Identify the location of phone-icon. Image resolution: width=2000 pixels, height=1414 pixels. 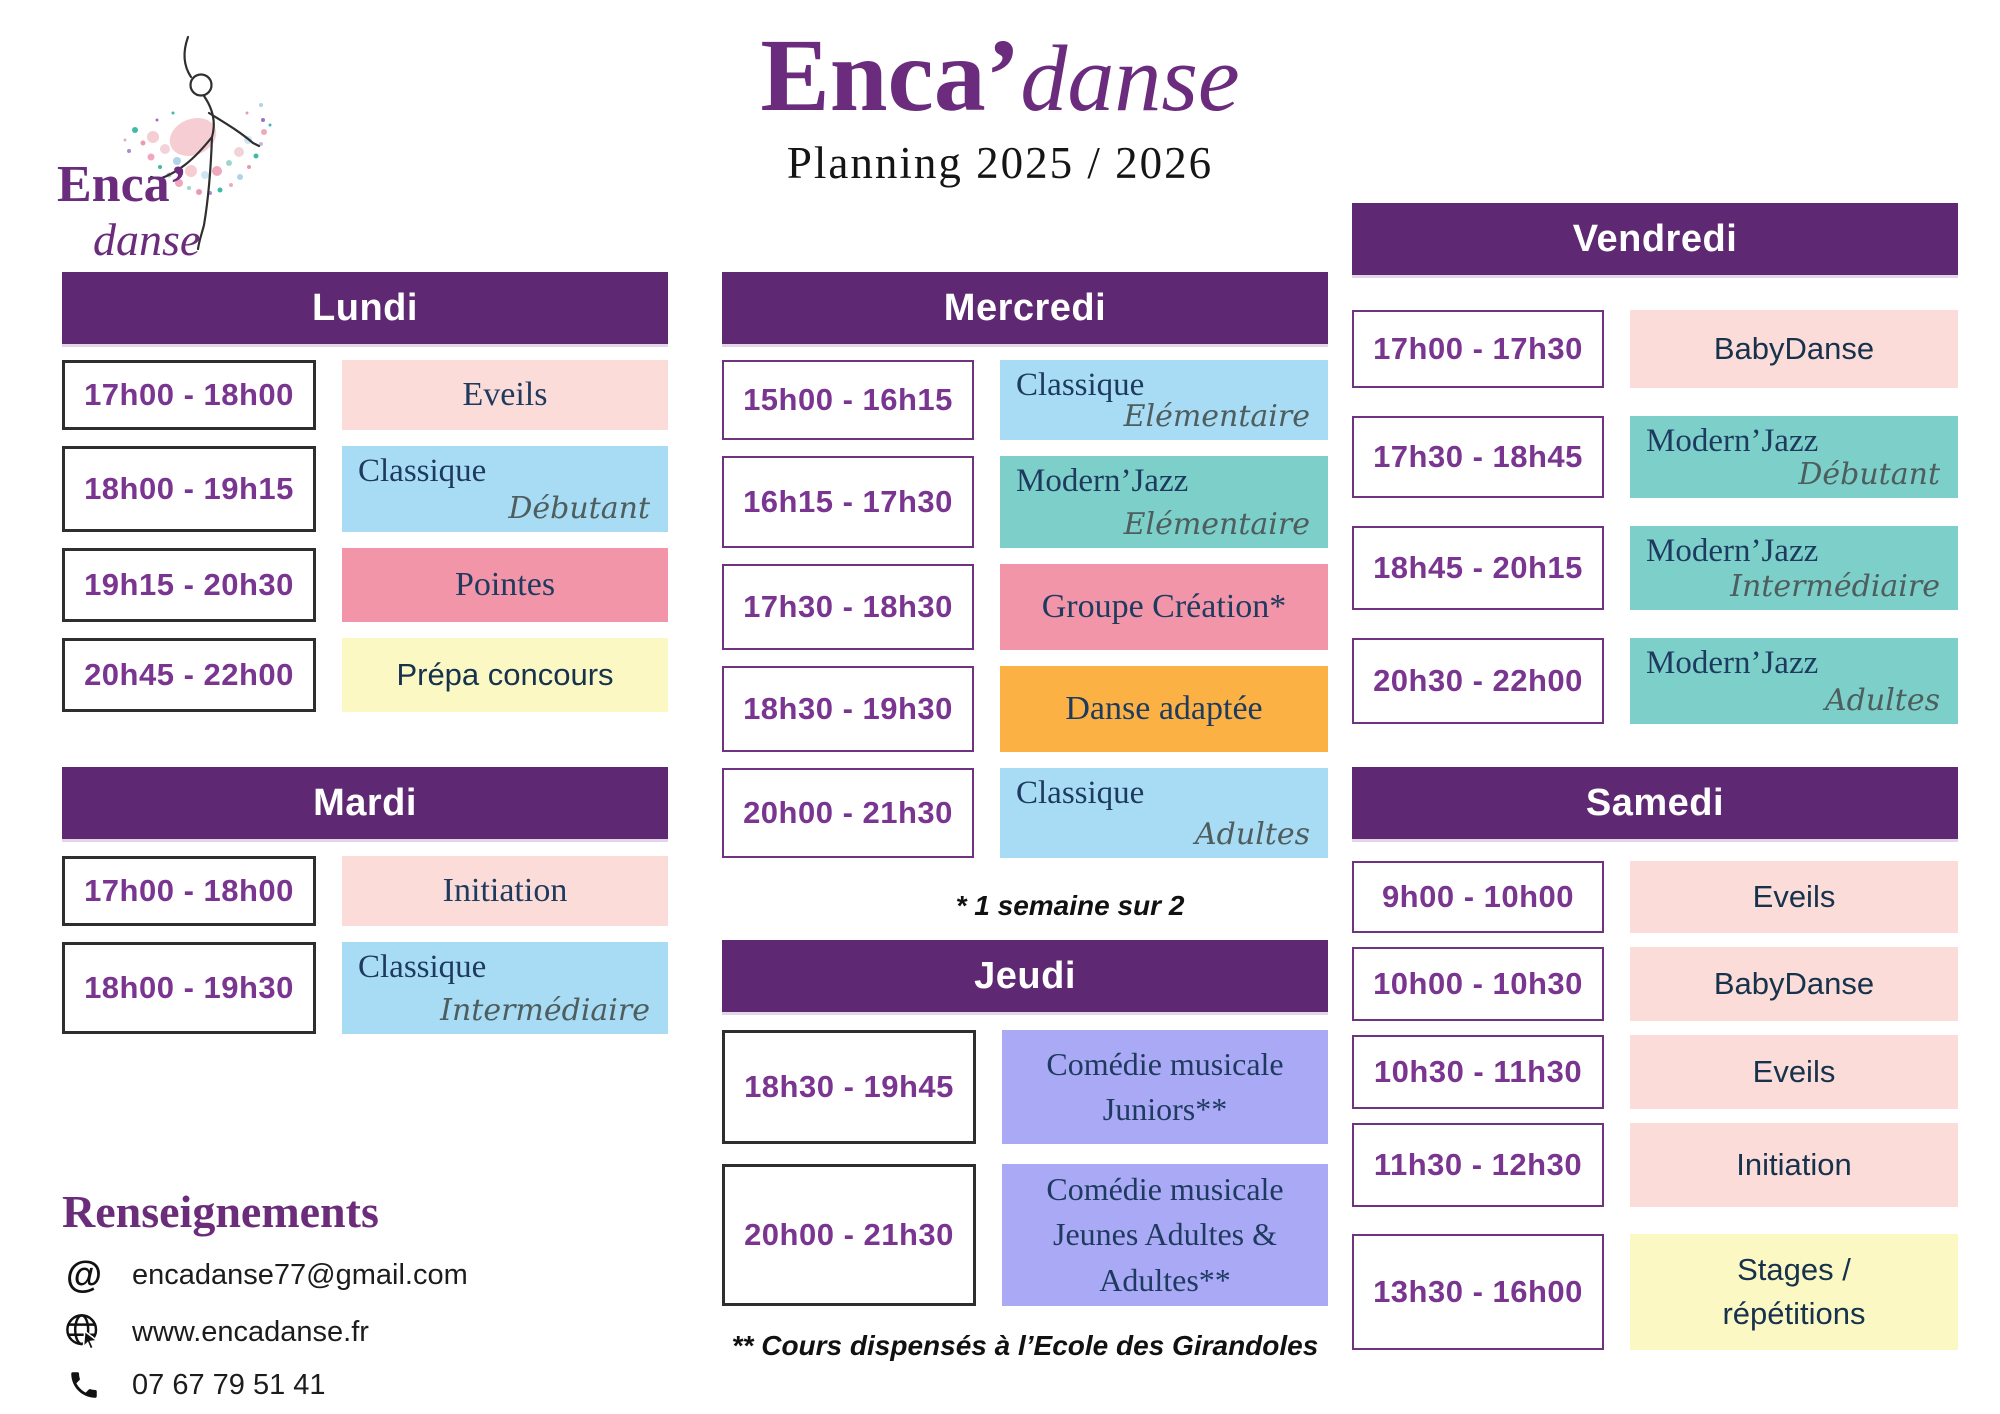
(84, 1385).